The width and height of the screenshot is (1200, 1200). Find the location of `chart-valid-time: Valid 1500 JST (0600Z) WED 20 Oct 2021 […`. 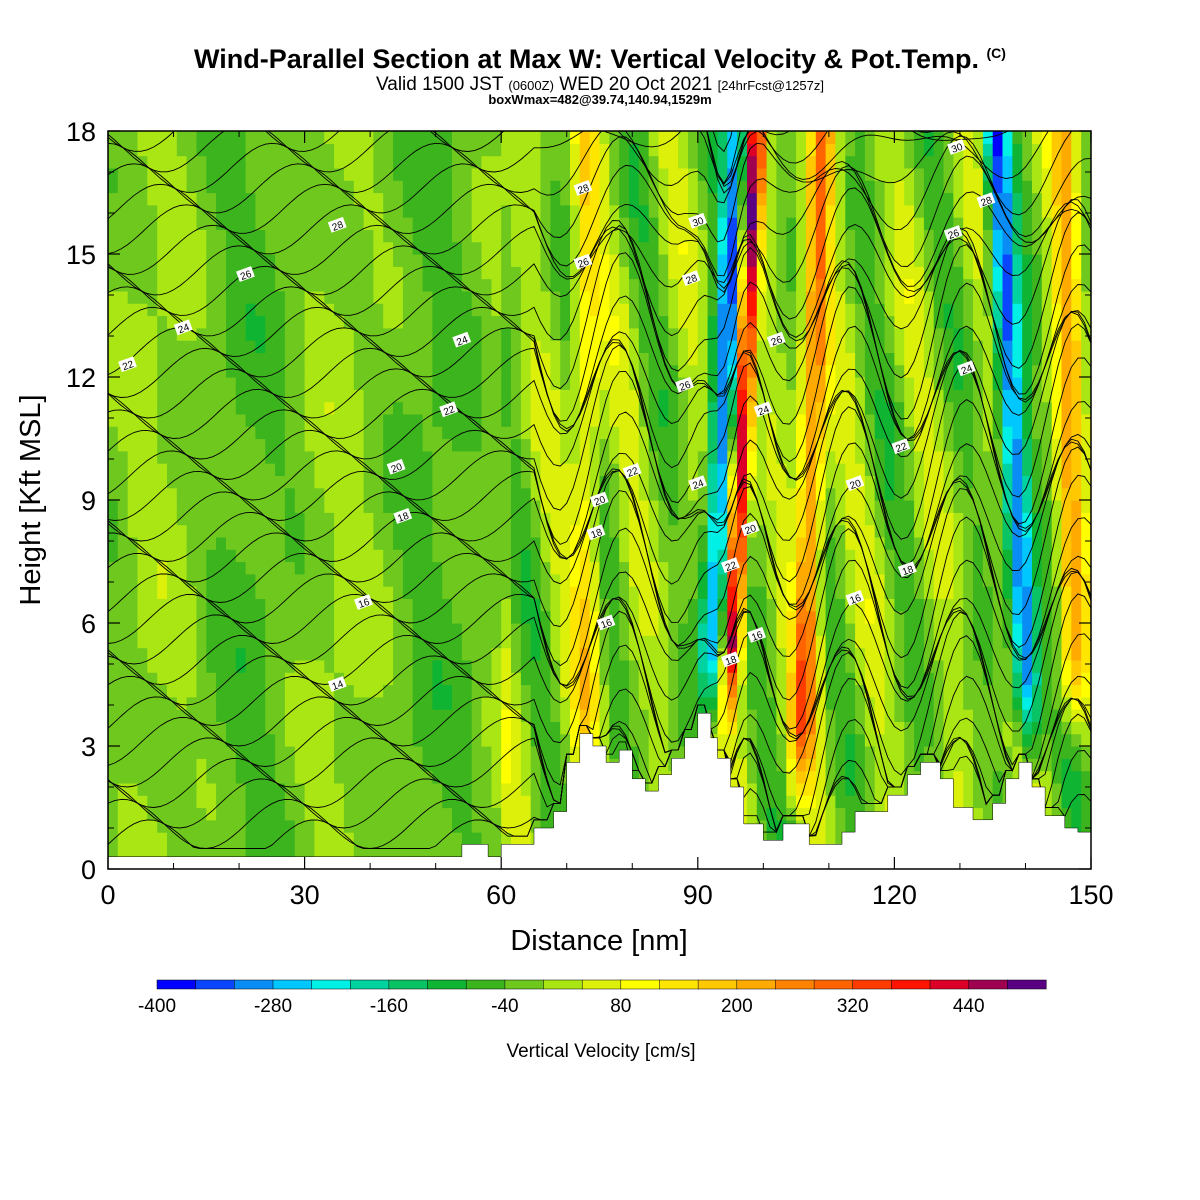

chart-valid-time: Valid 1500 JST (0600Z) WED 20 Oct 2021 [… is located at coordinates (600, 84).